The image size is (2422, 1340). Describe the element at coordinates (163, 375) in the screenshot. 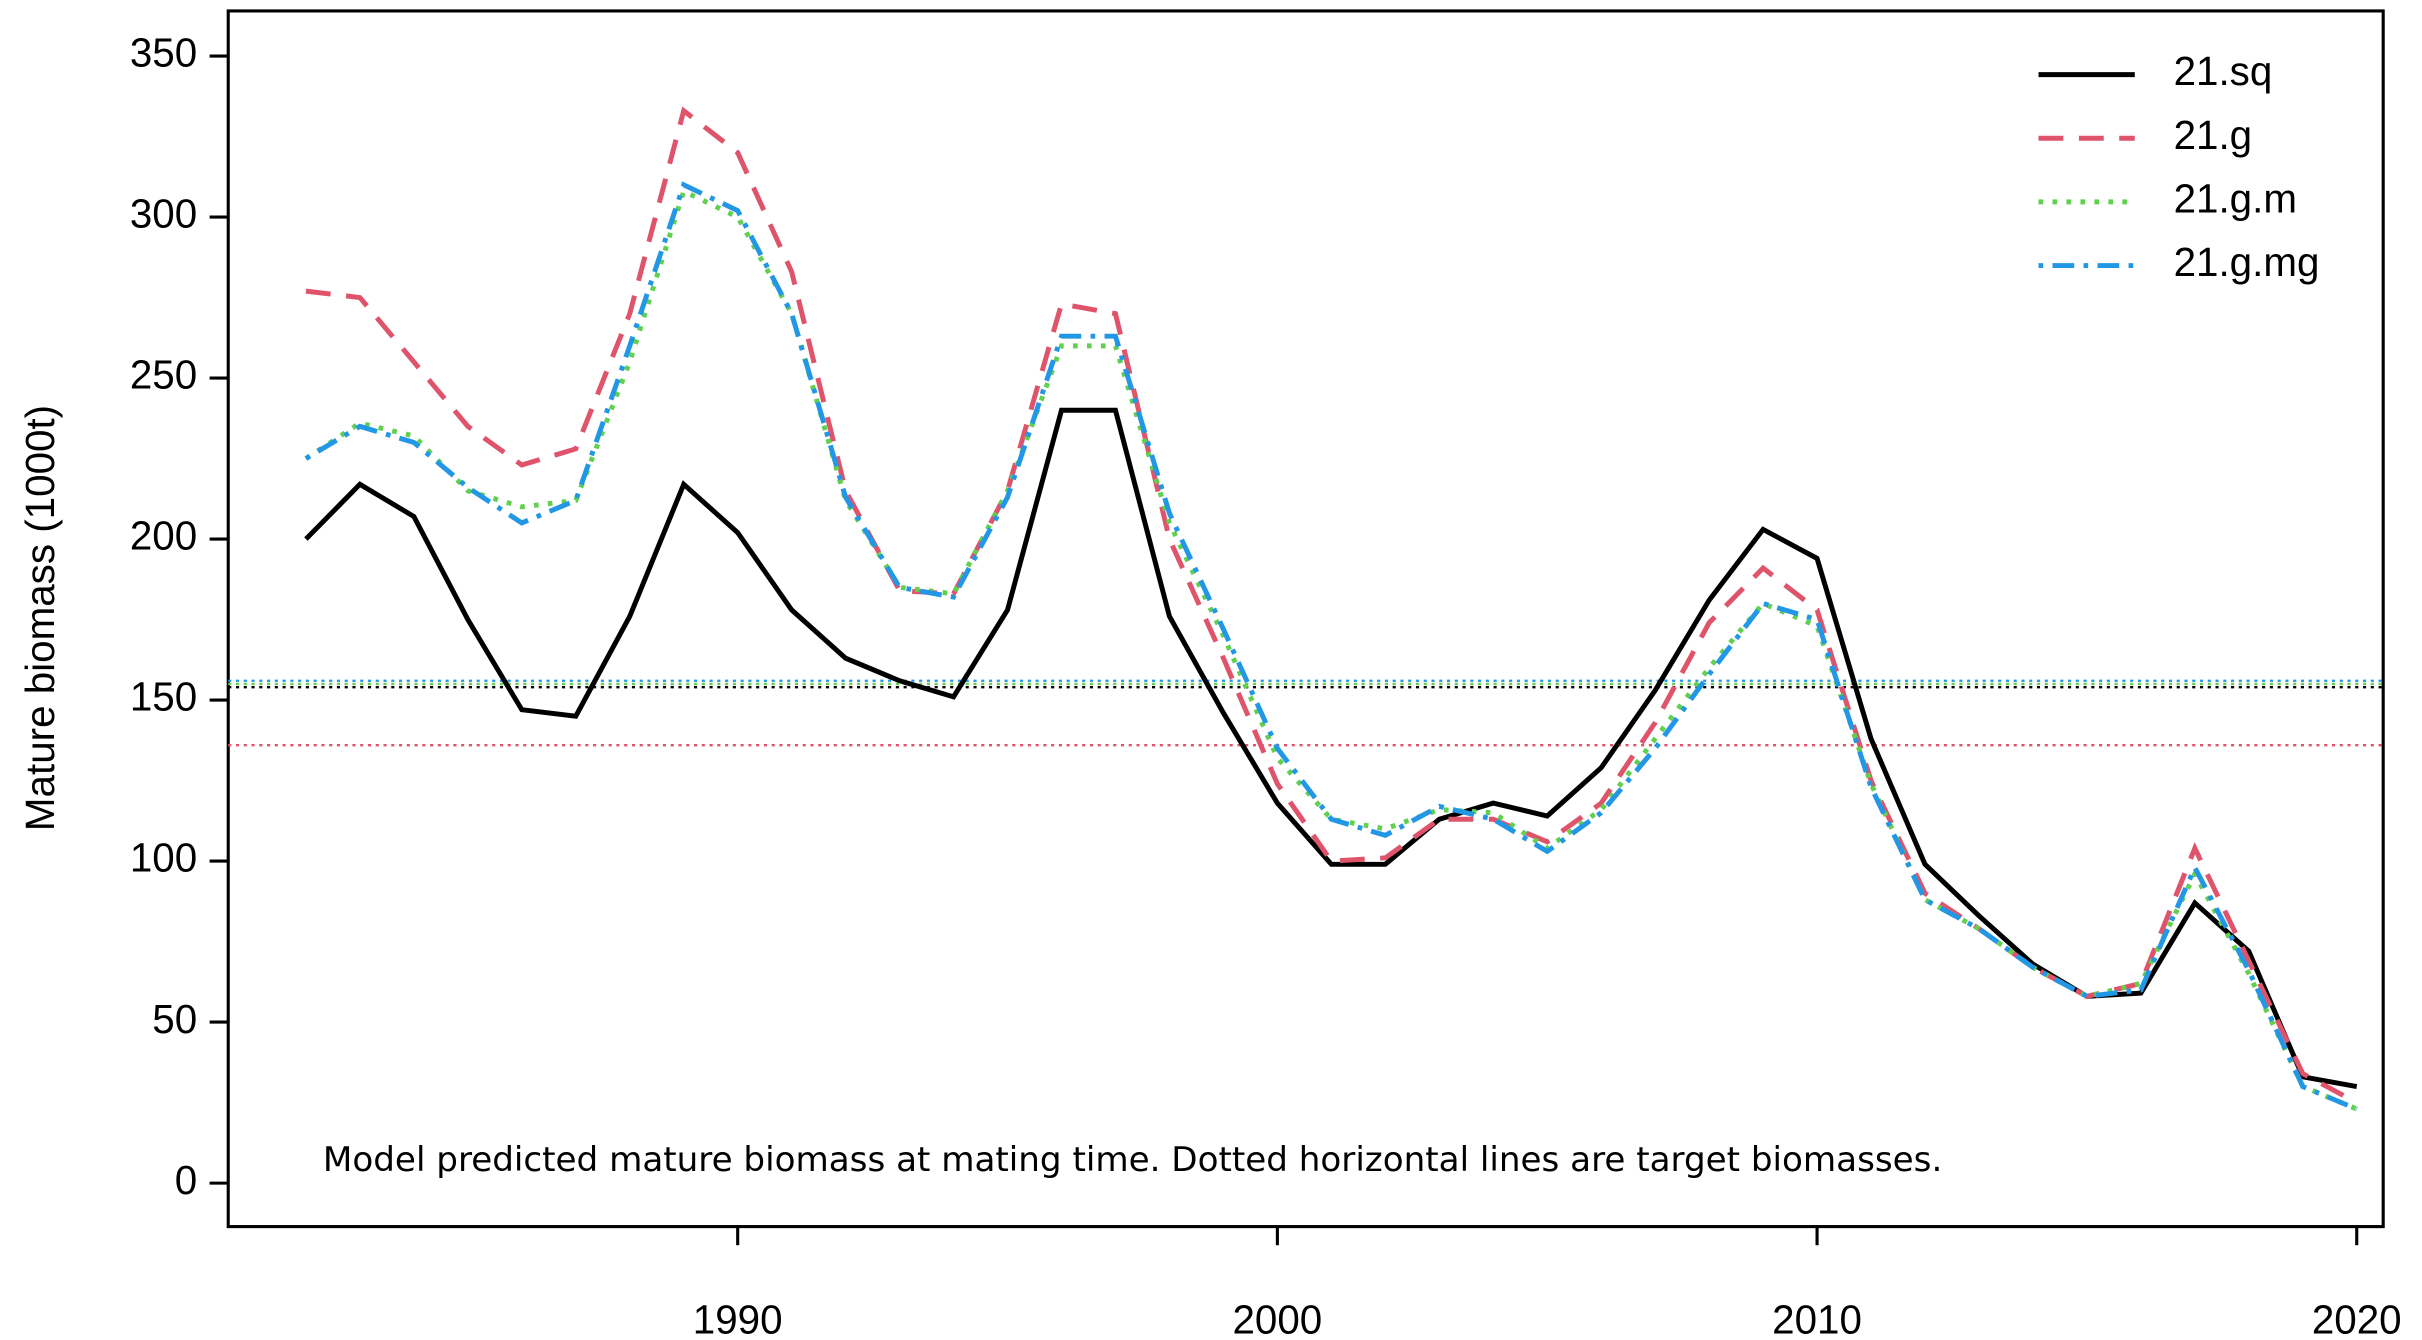

I see `y-tick-label: 250` at that location.